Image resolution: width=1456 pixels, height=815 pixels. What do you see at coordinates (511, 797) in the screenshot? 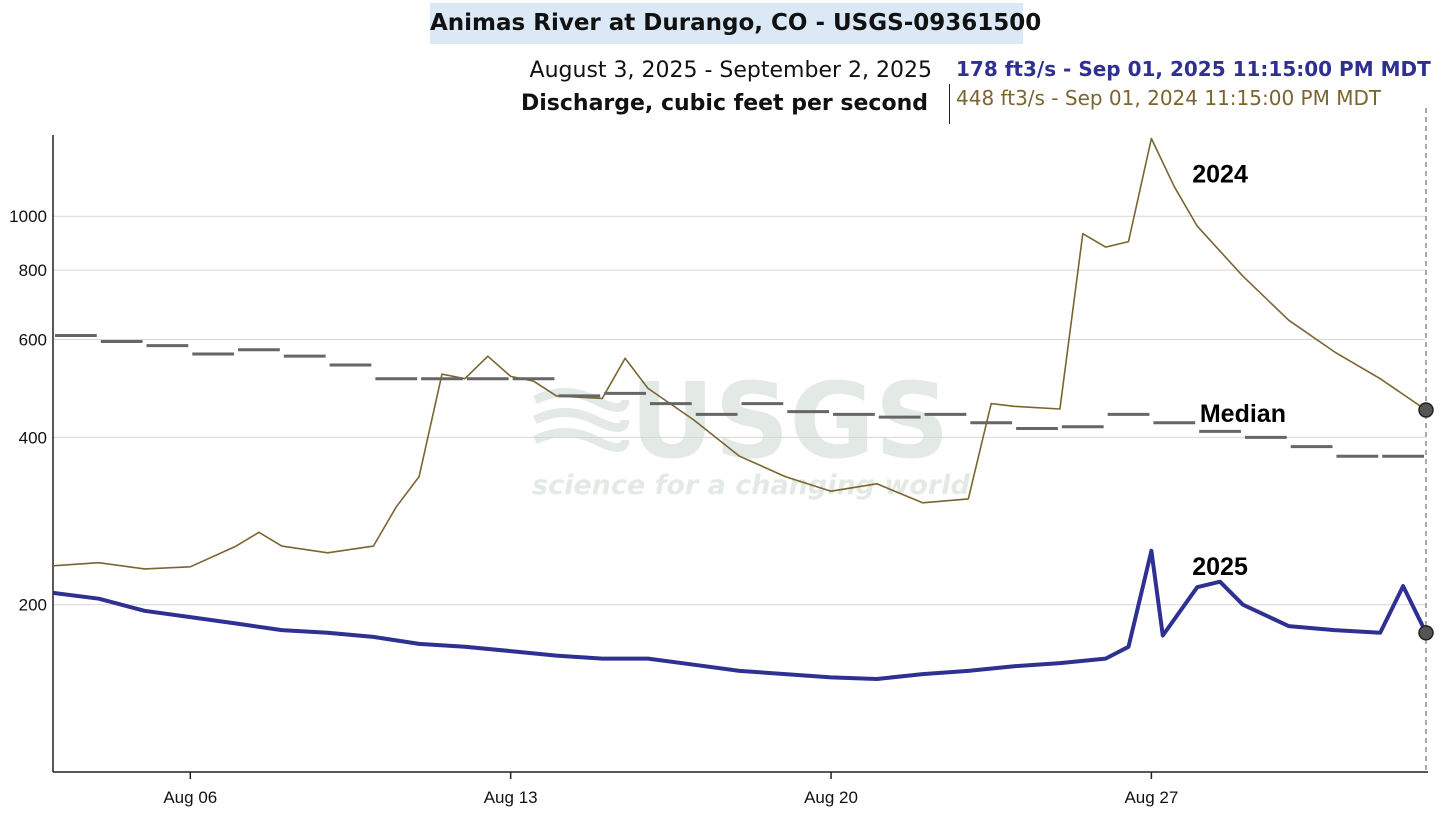
I see `x-tick-label: Aug 13` at bounding box center [511, 797].